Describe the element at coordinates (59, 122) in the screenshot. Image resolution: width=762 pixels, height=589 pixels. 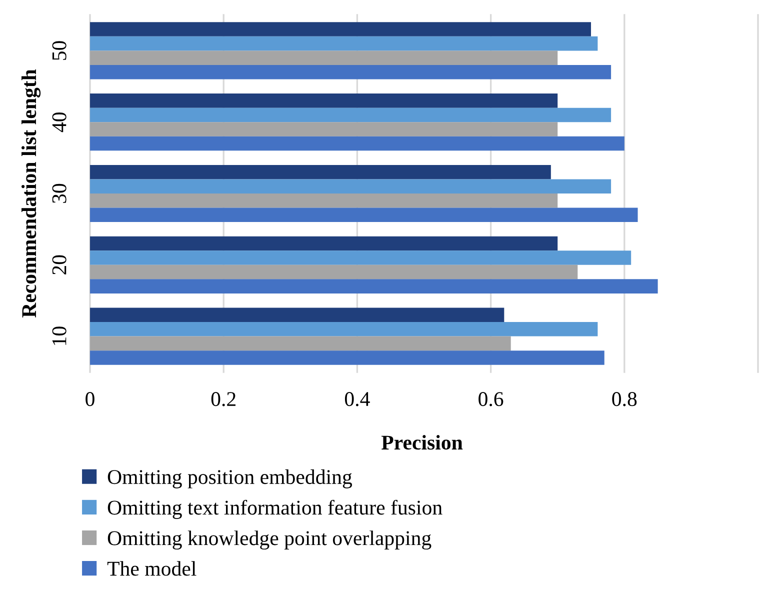
I see `y-tick-label: 40` at that location.